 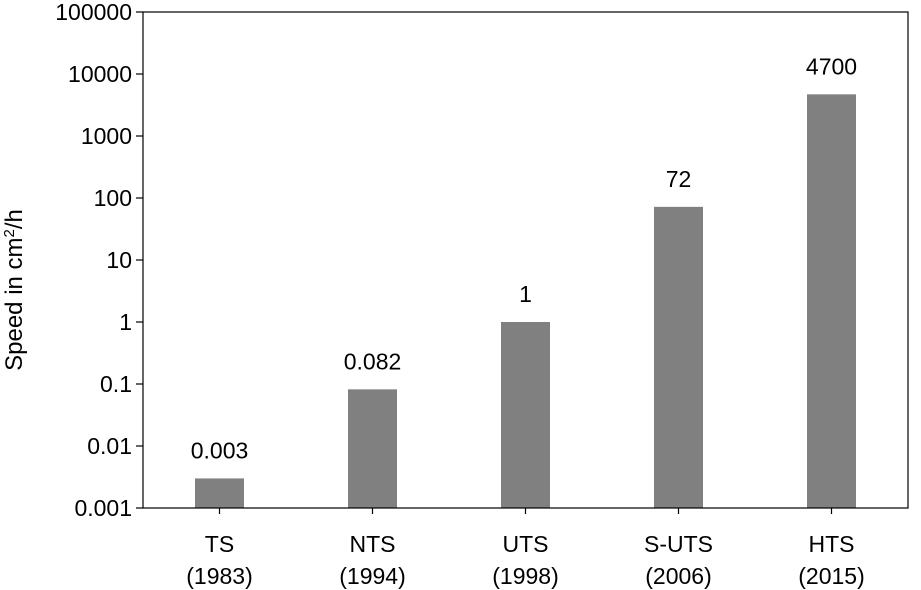 What do you see at coordinates (106, 136) in the screenshot?
I see `y-tick-label: 1000` at bounding box center [106, 136].